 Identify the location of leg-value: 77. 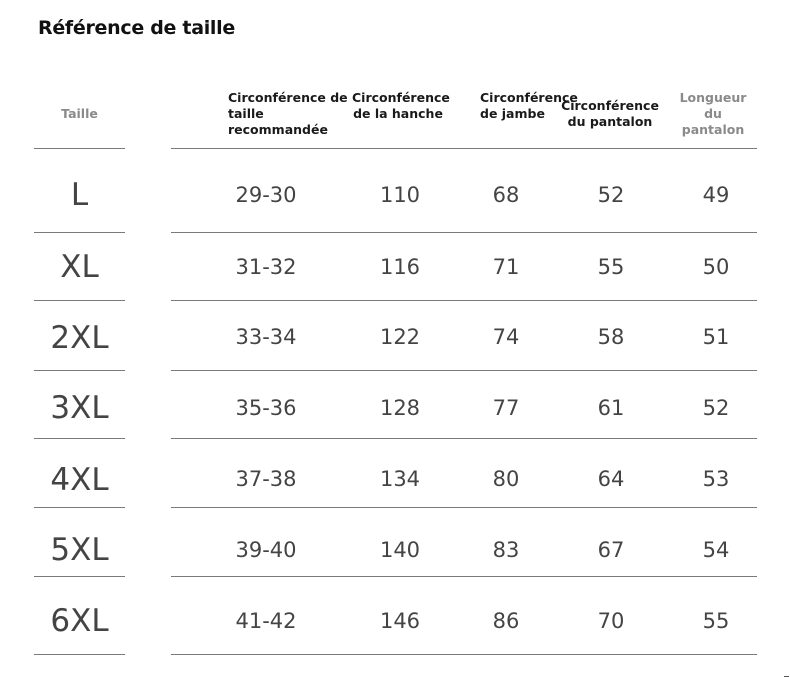
(506, 408).